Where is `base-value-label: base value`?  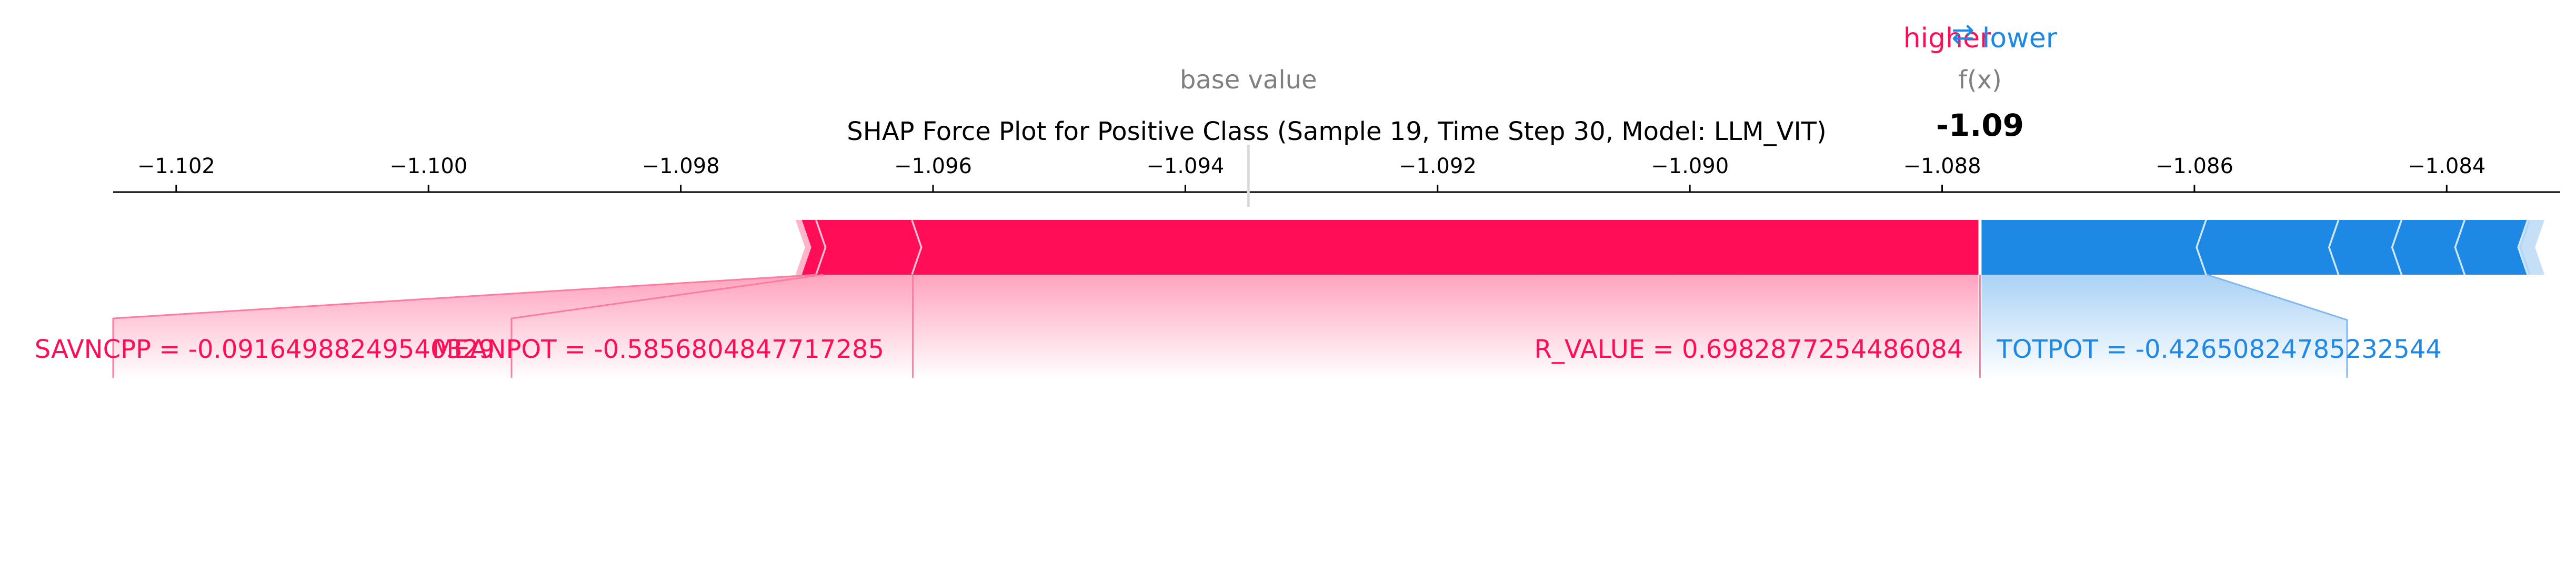
base-value-label: base value is located at coordinates (1248, 80).